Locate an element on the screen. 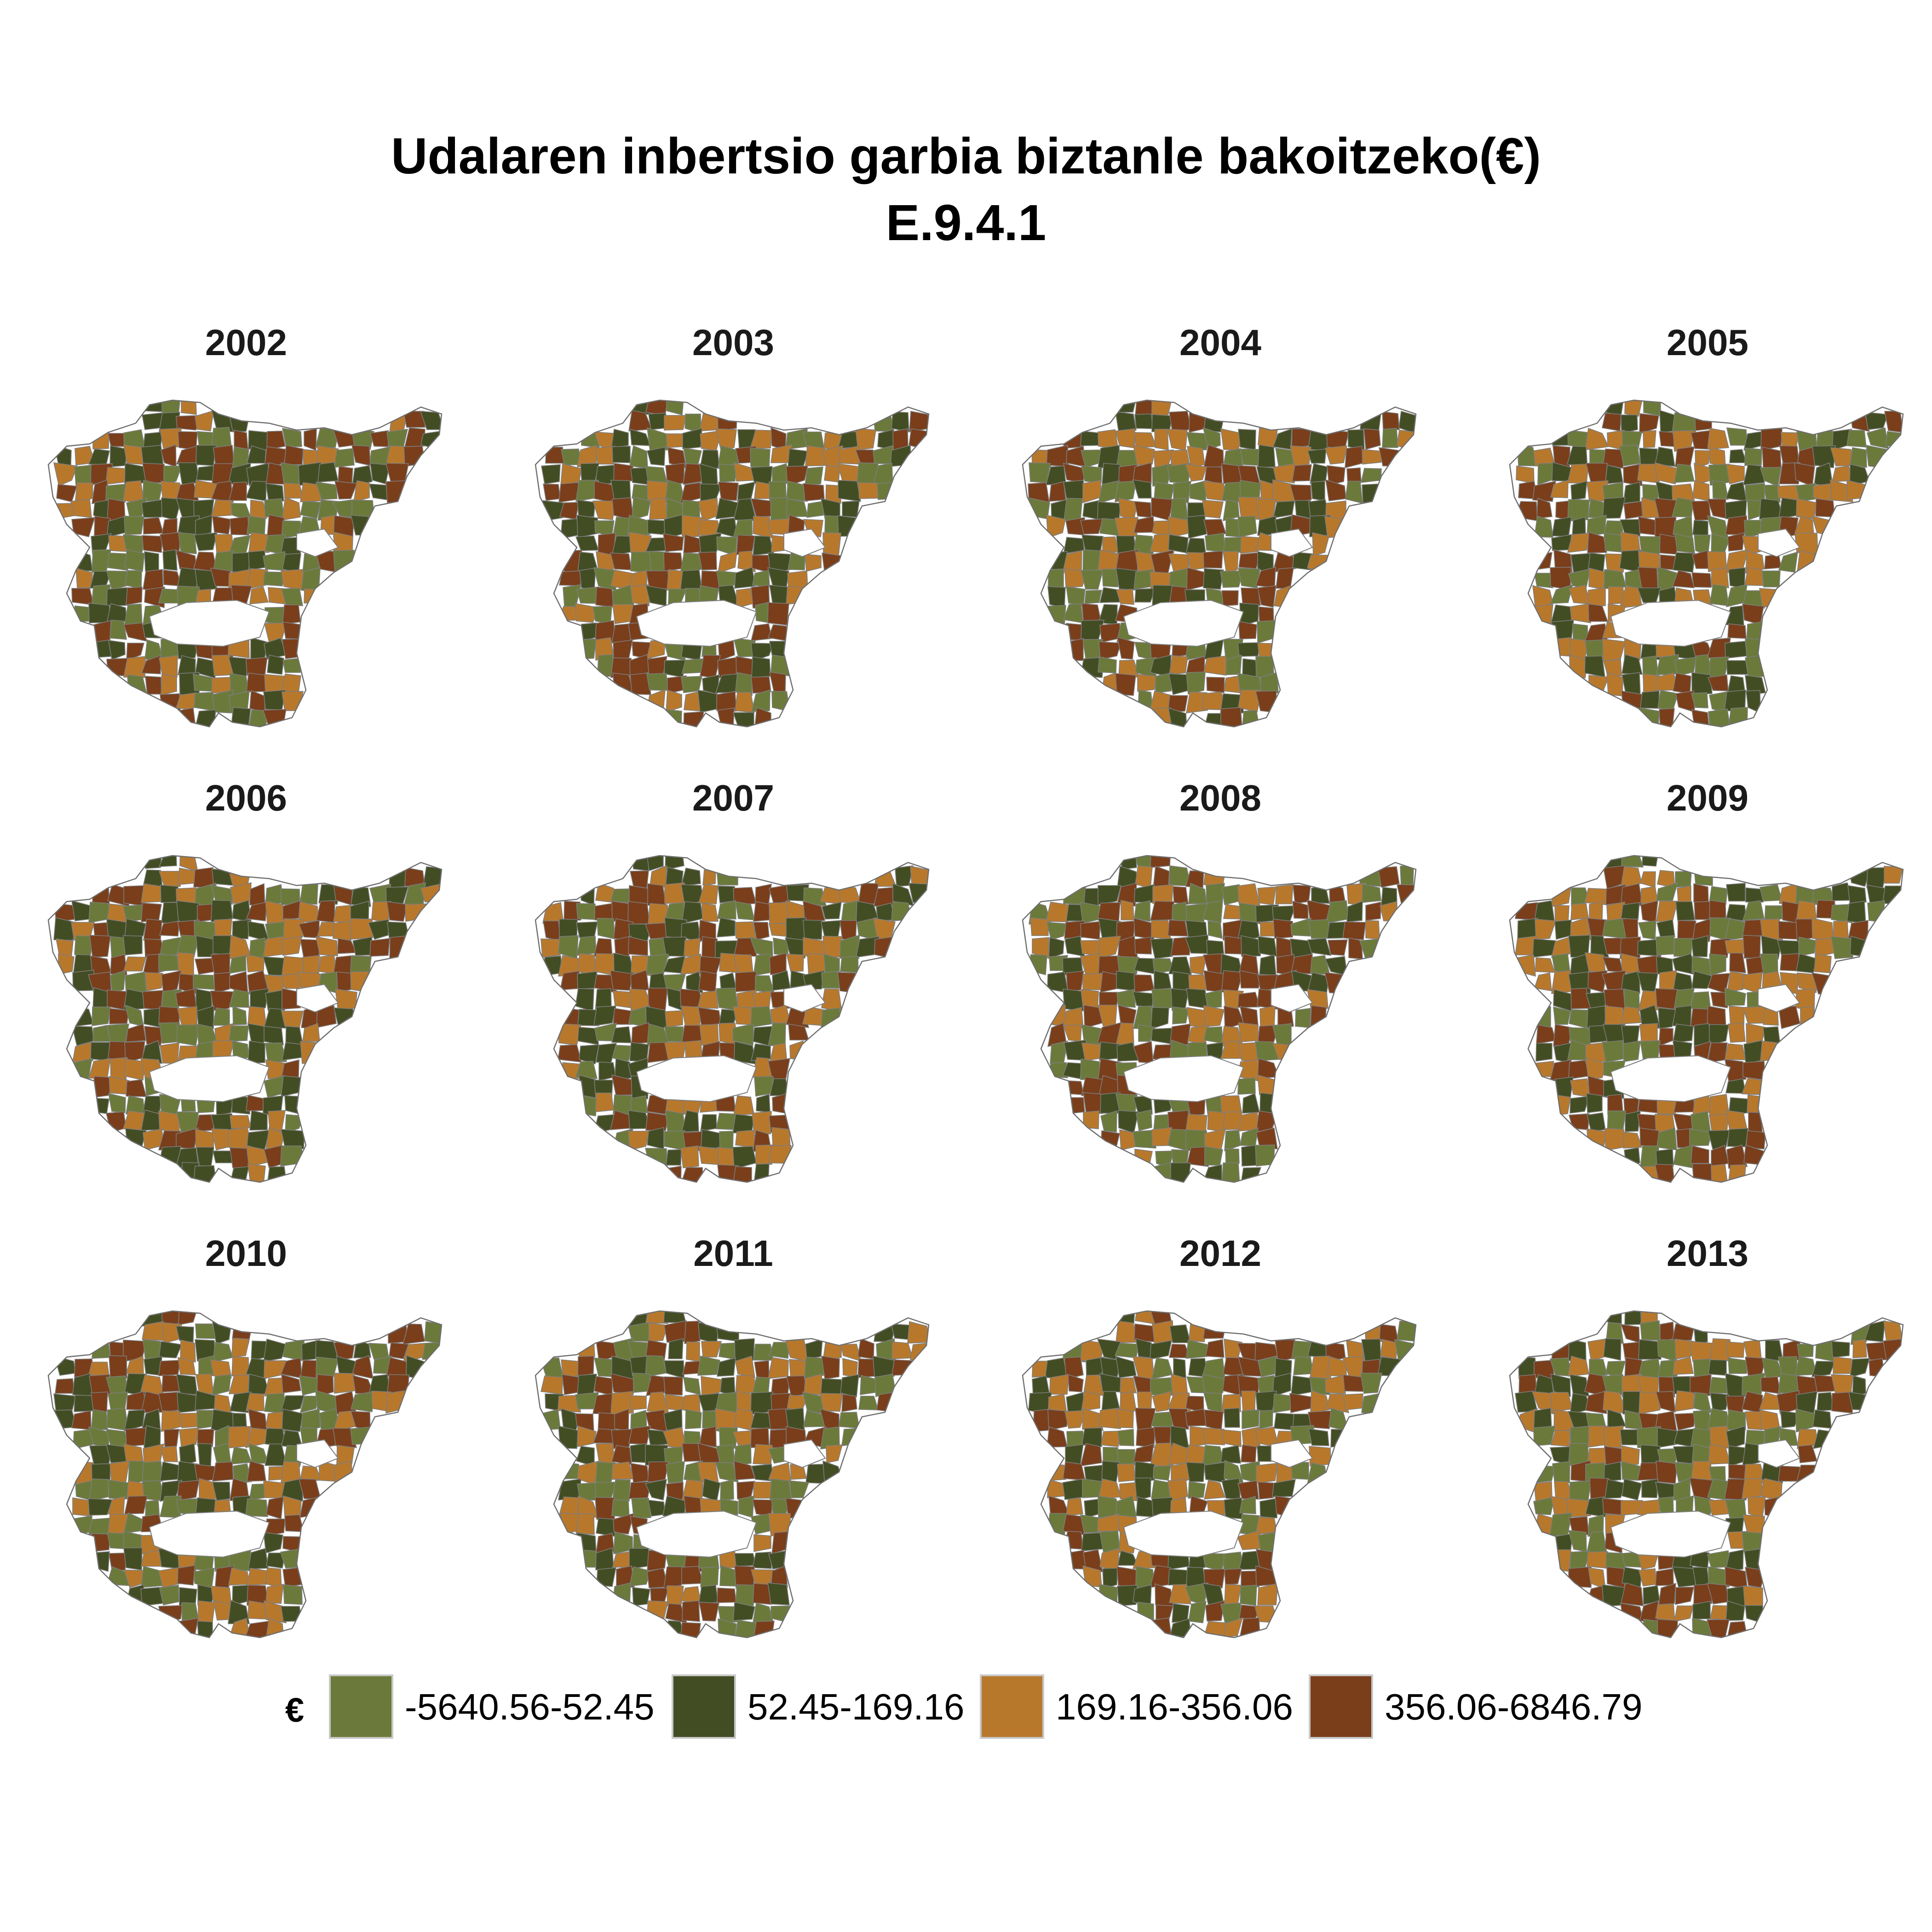 The width and height of the screenshot is (1932, 1932). panel-2010: 2010 is located at coordinates (246, 1453).